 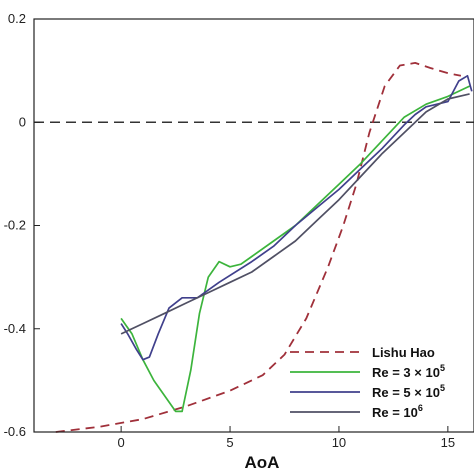 What do you see at coordinates (17, 18) in the screenshot?
I see `y-tick-label: 0.2` at bounding box center [17, 18].